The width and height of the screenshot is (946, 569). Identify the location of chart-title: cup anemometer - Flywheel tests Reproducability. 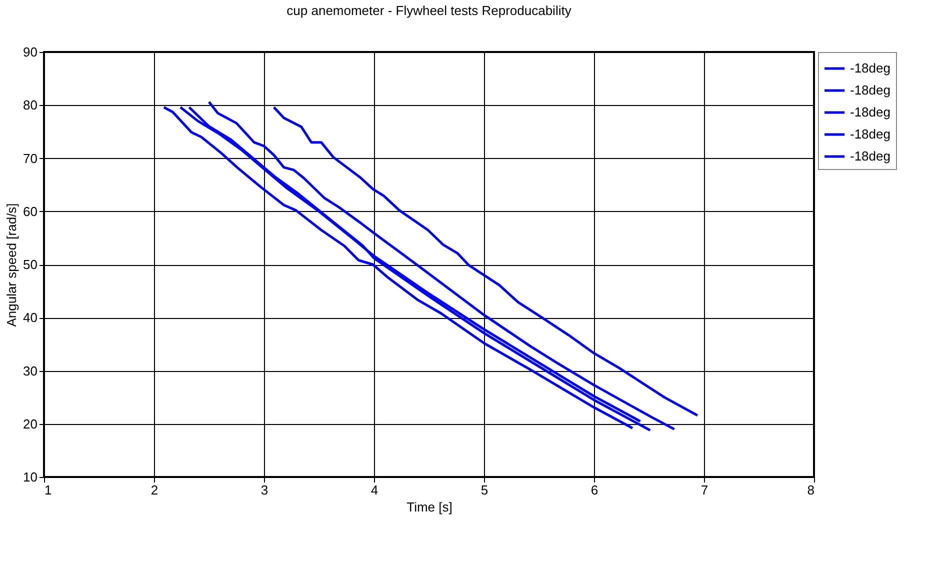
(429, 10).